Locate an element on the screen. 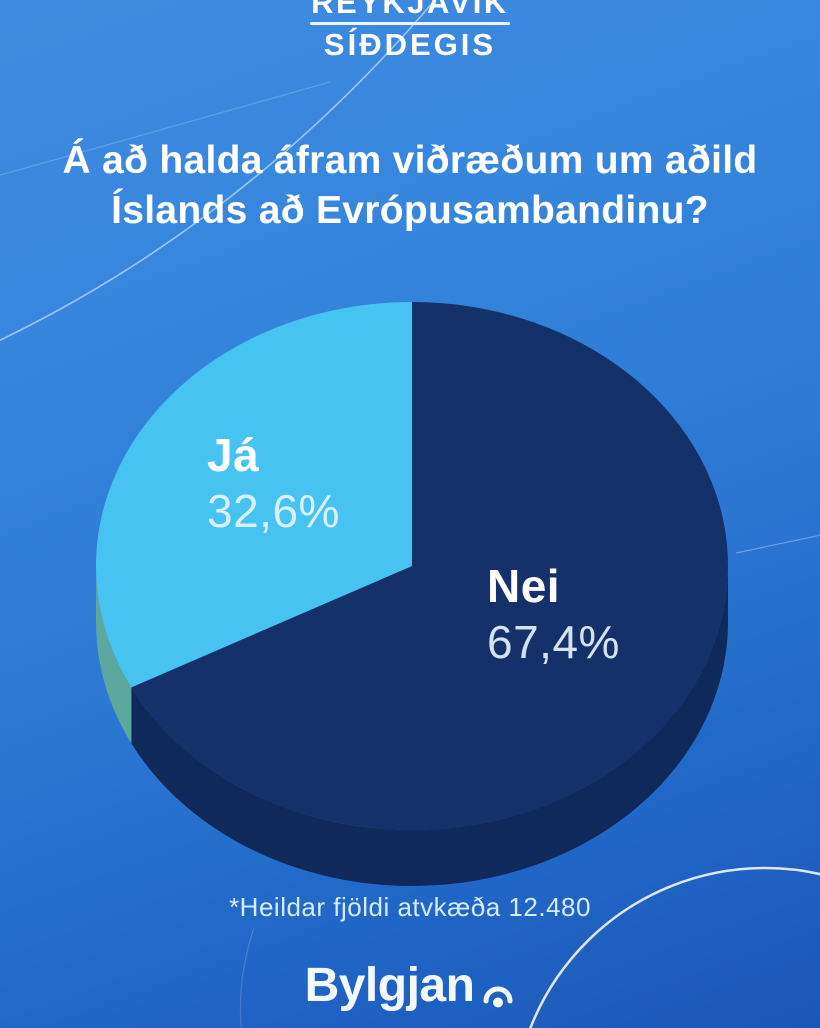 Image resolution: width=820 pixels, height=1028 pixels. slice-value-nei: 67,4% is located at coordinates (553, 642).